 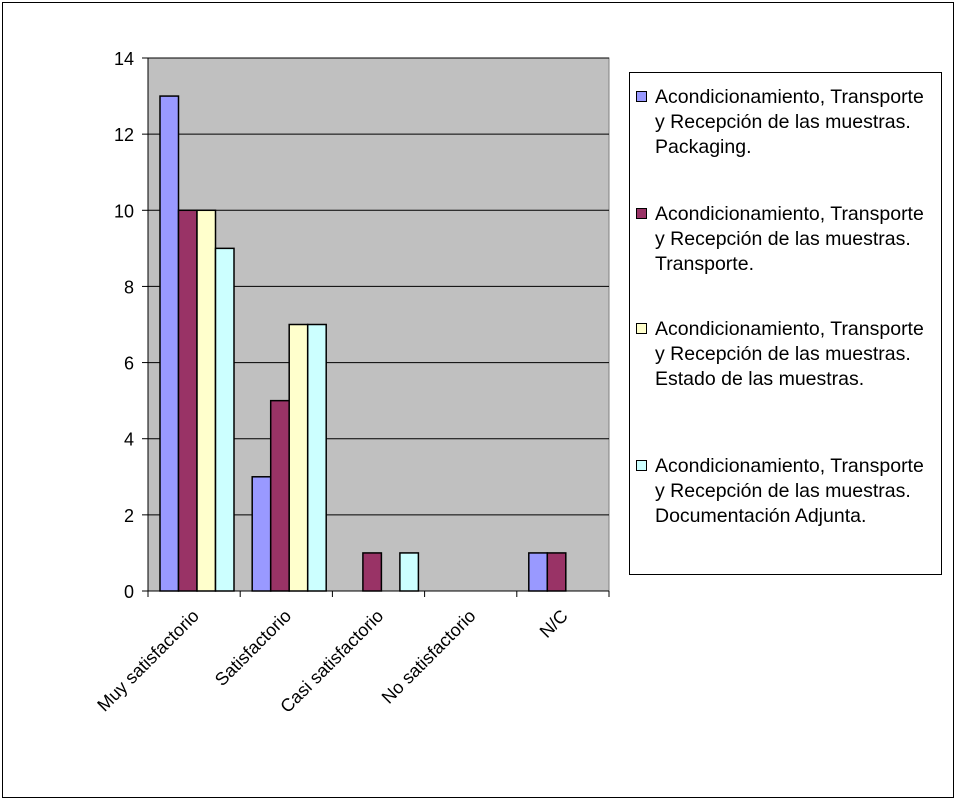 What do you see at coordinates (129, 516) in the screenshot?
I see `y-tick-label: 2` at bounding box center [129, 516].